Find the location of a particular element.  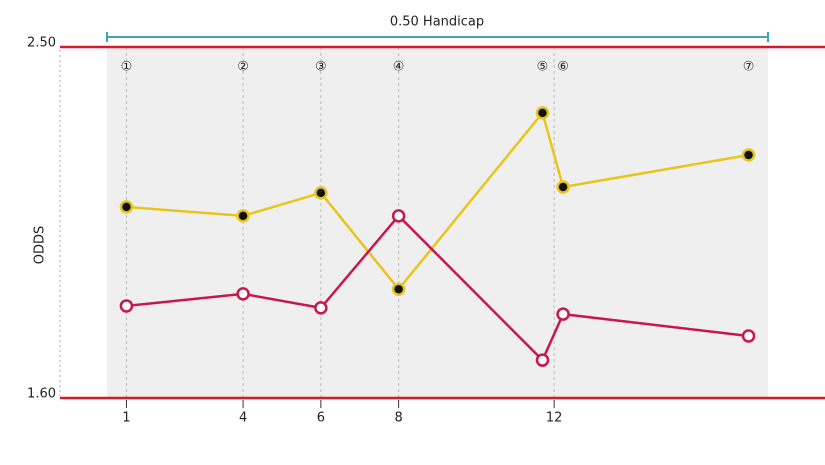

x-tick-label: 6 is located at coordinates (321, 418).